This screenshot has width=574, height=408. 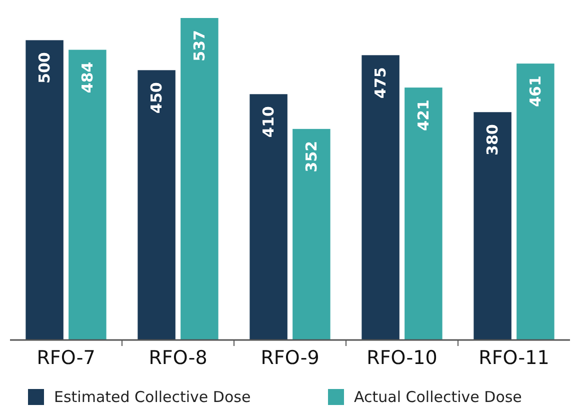 What do you see at coordinates (66, 358) in the screenshot?
I see `x-tick-label: RFO-7` at bounding box center [66, 358].